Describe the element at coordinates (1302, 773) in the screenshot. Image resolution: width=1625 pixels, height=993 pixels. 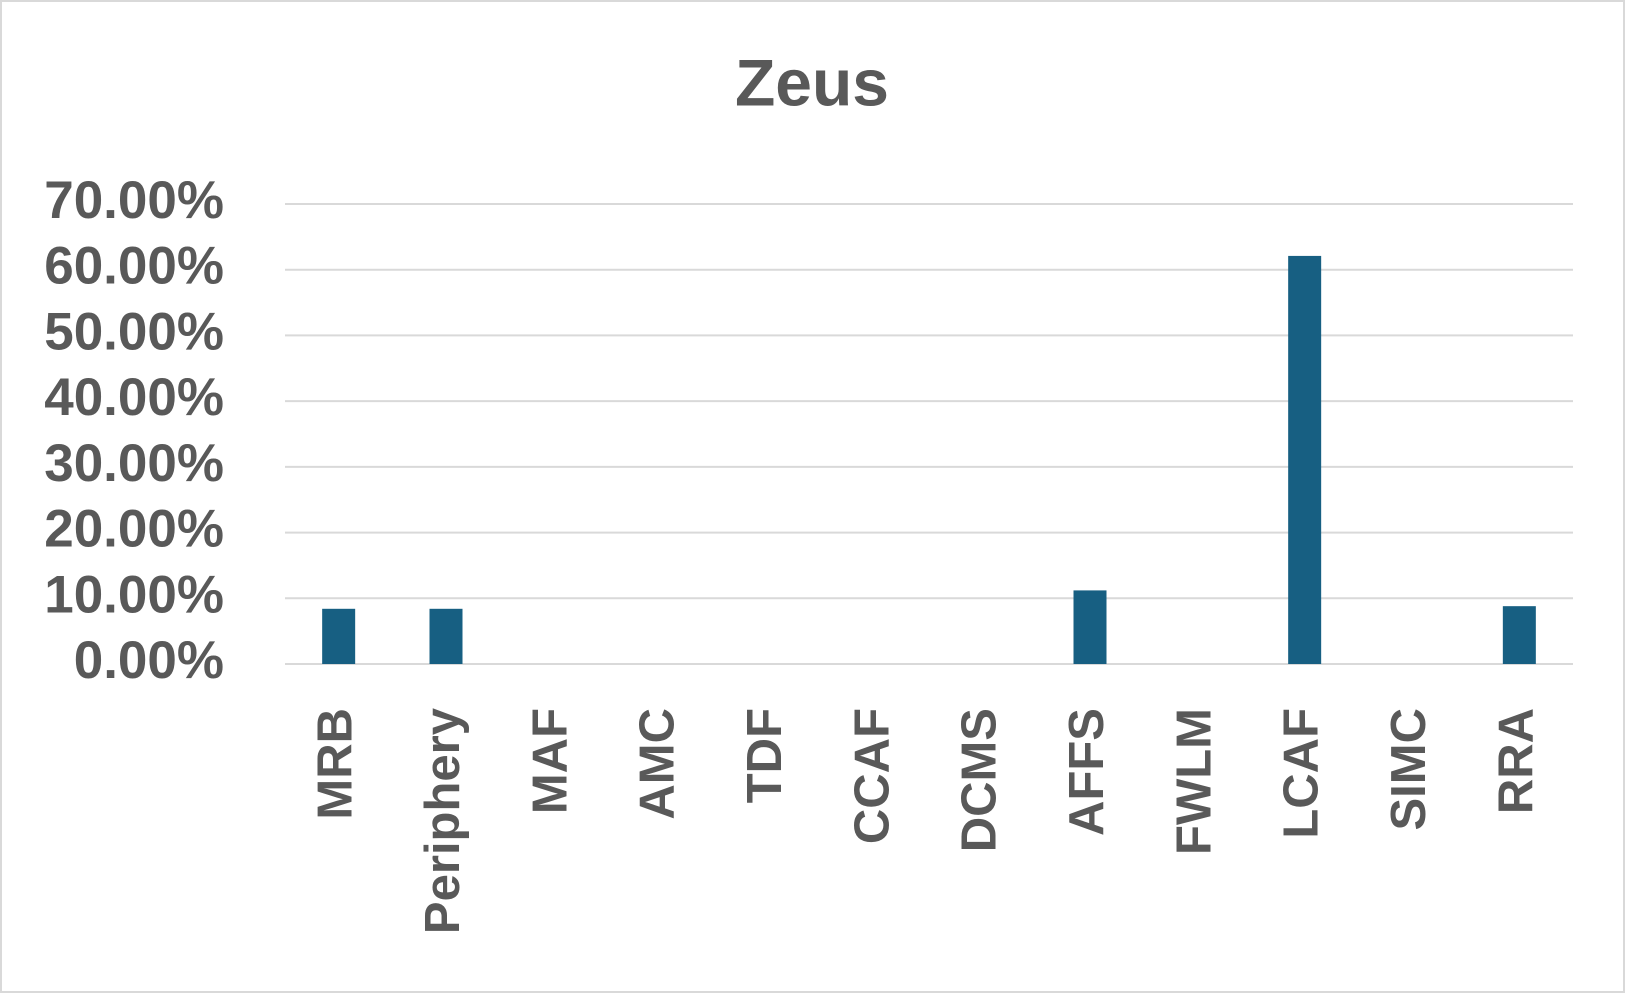
I see `x-tick-label: LCAF` at that location.